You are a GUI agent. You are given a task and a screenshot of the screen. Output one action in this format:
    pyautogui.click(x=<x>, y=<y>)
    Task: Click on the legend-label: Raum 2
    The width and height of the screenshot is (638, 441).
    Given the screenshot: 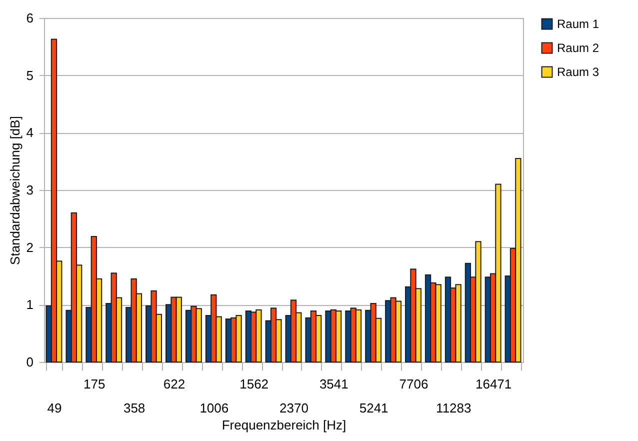 What is the action you would take?
    pyautogui.click(x=578, y=48)
    